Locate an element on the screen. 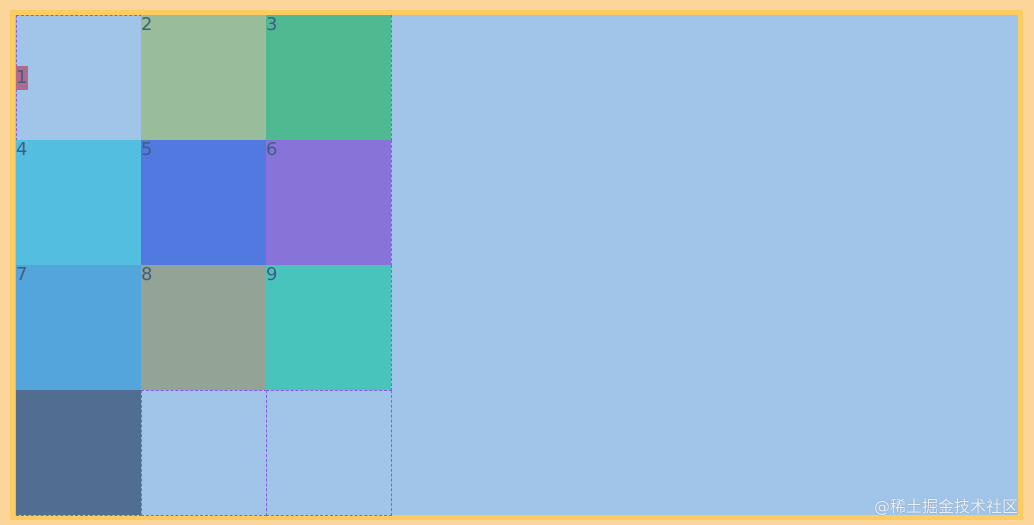 This screenshot has height=525, width=1034. grid-item-1: 1 is located at coordinates (22, 78).